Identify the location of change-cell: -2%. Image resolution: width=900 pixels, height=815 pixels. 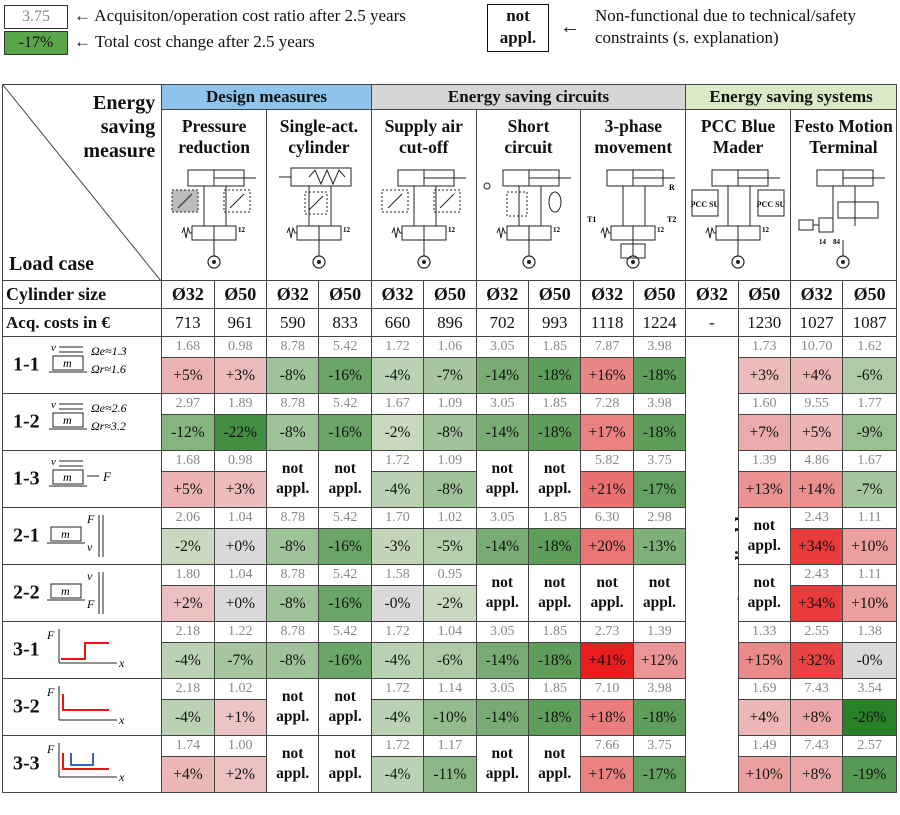
(450, 603).